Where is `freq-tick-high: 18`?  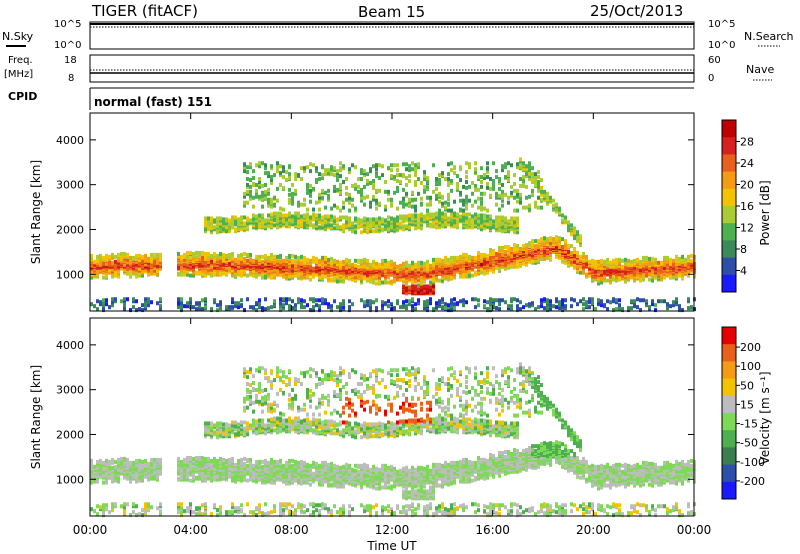
freq-tick-high: 18 is located at coordinates (70, 60).